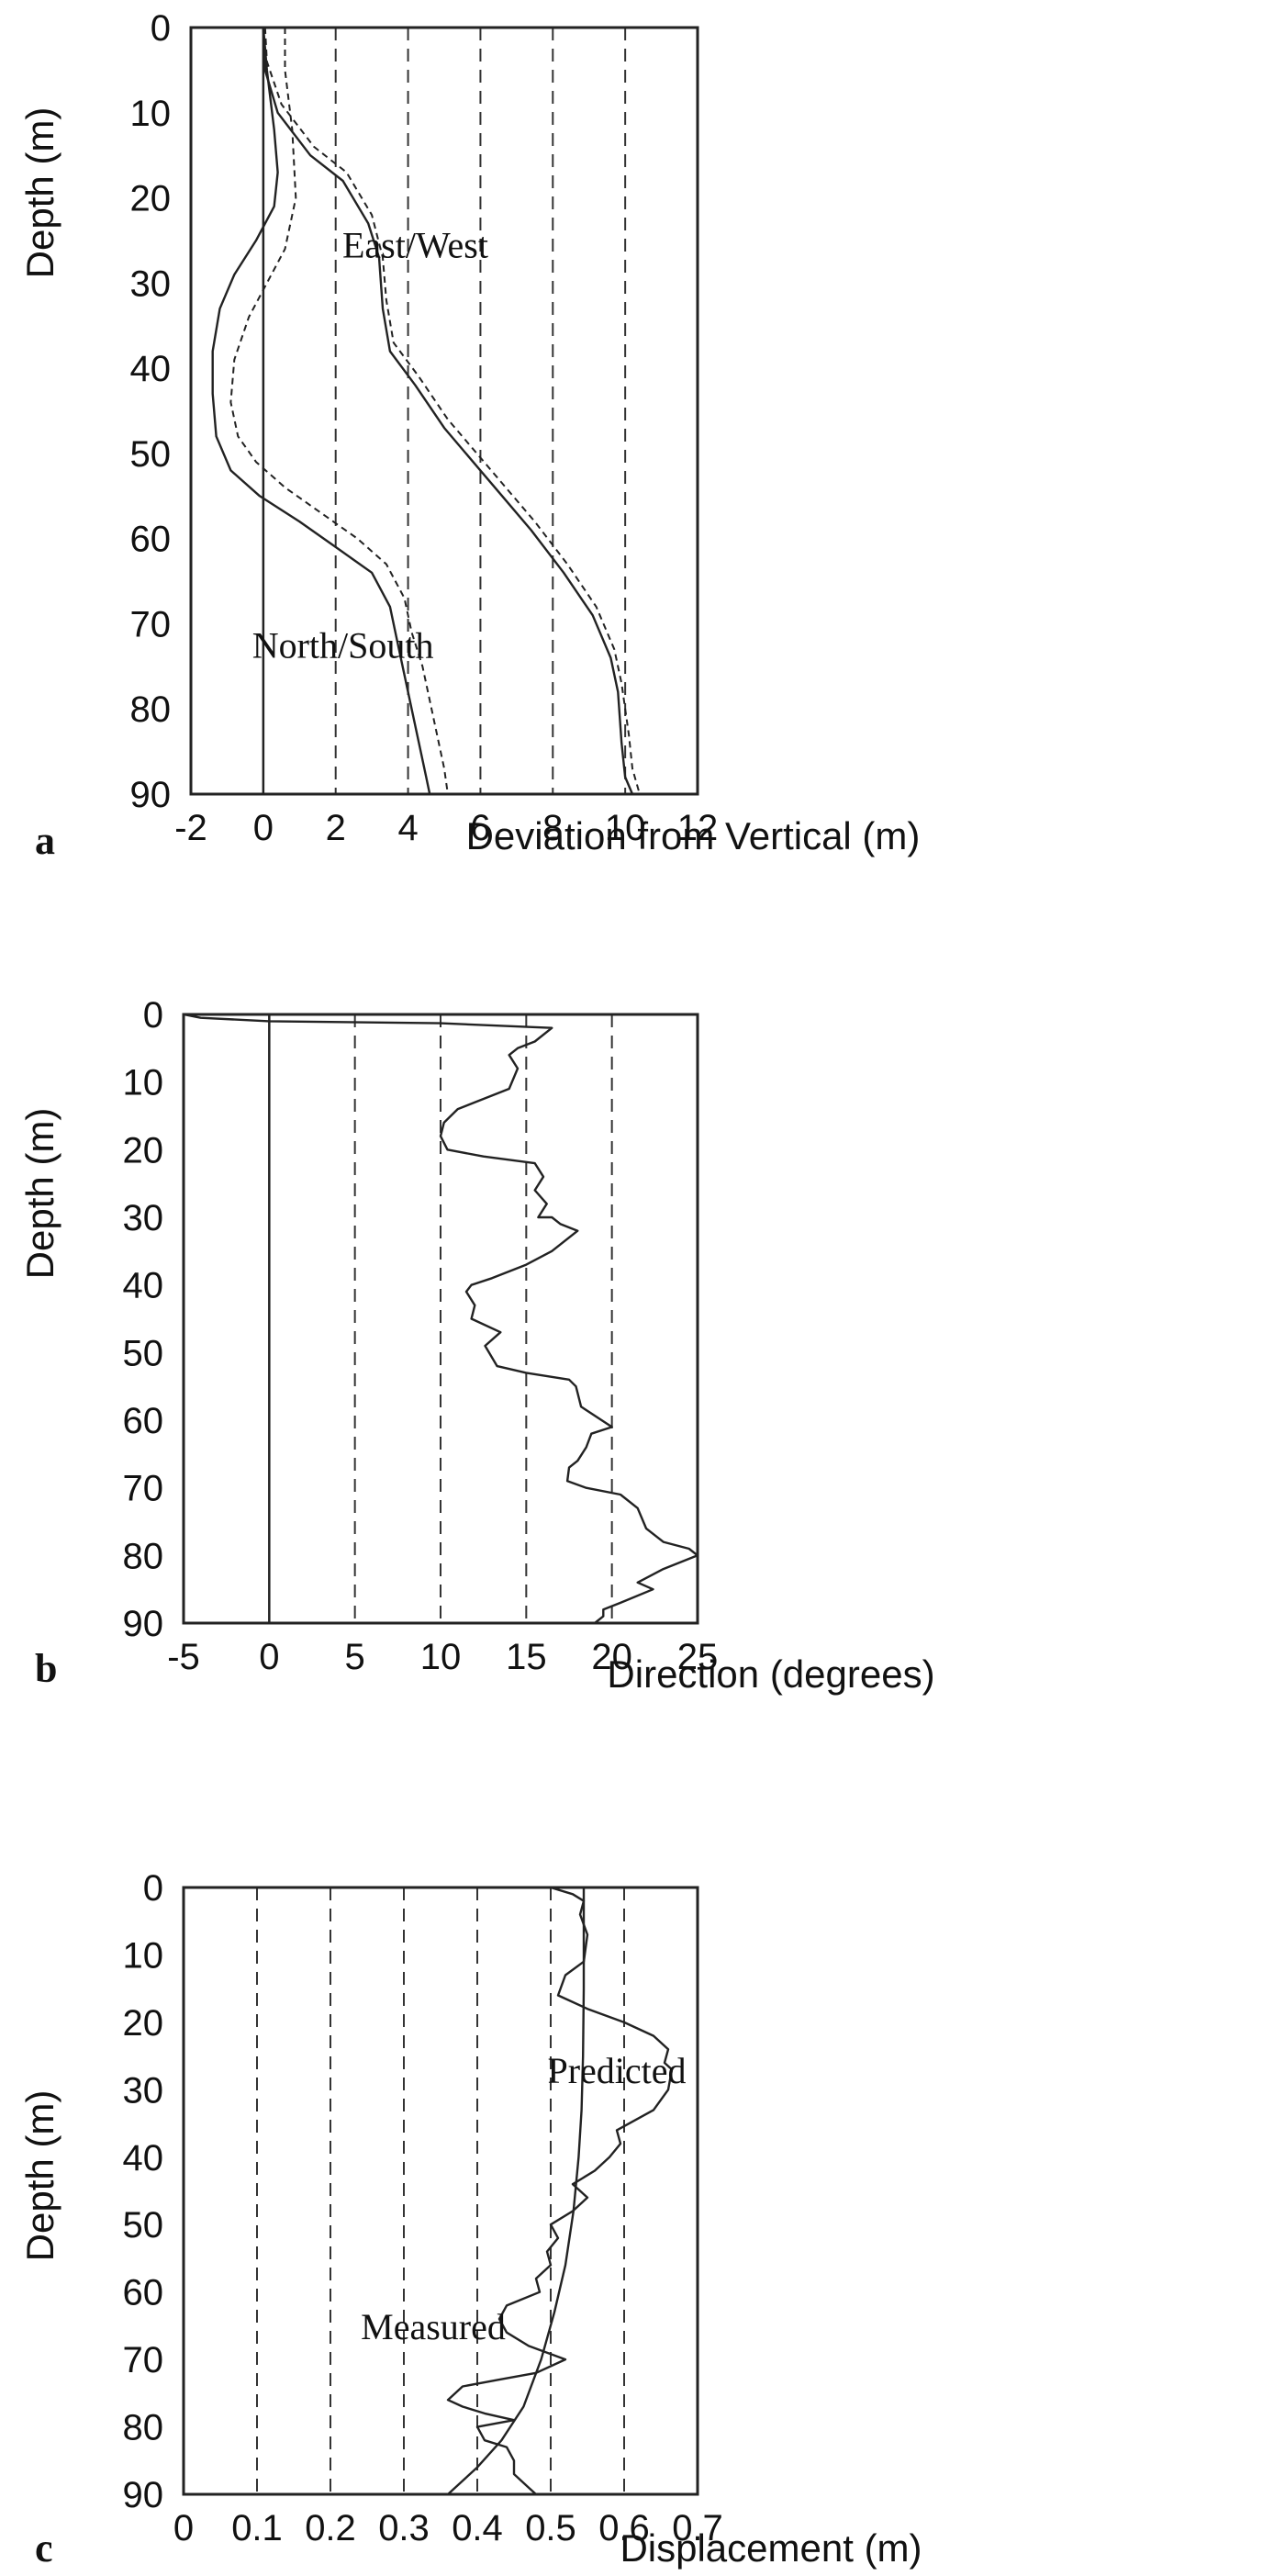 The width and height of the screenshot is (1285, 2576). Describe the element at coordinates (153, 1888) in the screenshot. I see `panel-c-y-tick-label-0: 0` at that location.